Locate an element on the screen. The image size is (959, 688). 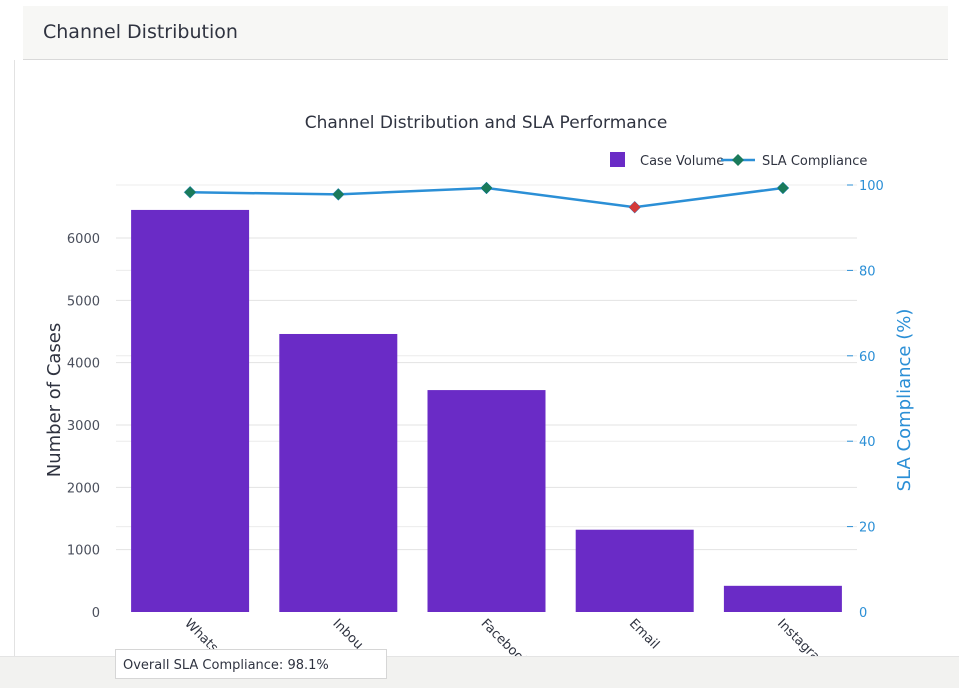
y-tick-label: 2000 is located at coordinates (83, 488).